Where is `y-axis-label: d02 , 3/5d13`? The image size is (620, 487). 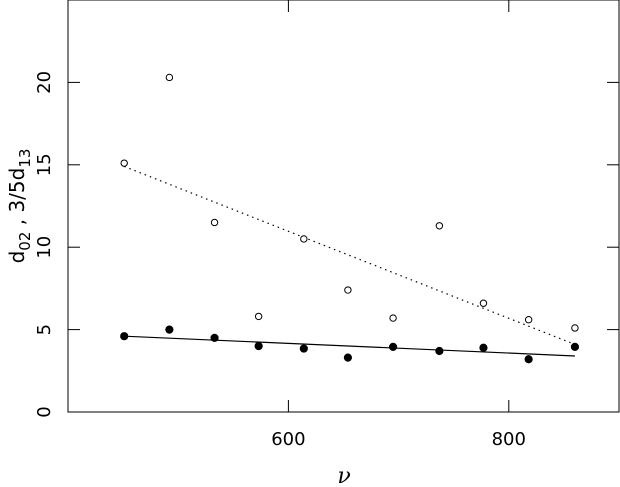
y-axis-label: d02 , 3/5d13 is located at coordinates (19, 206).